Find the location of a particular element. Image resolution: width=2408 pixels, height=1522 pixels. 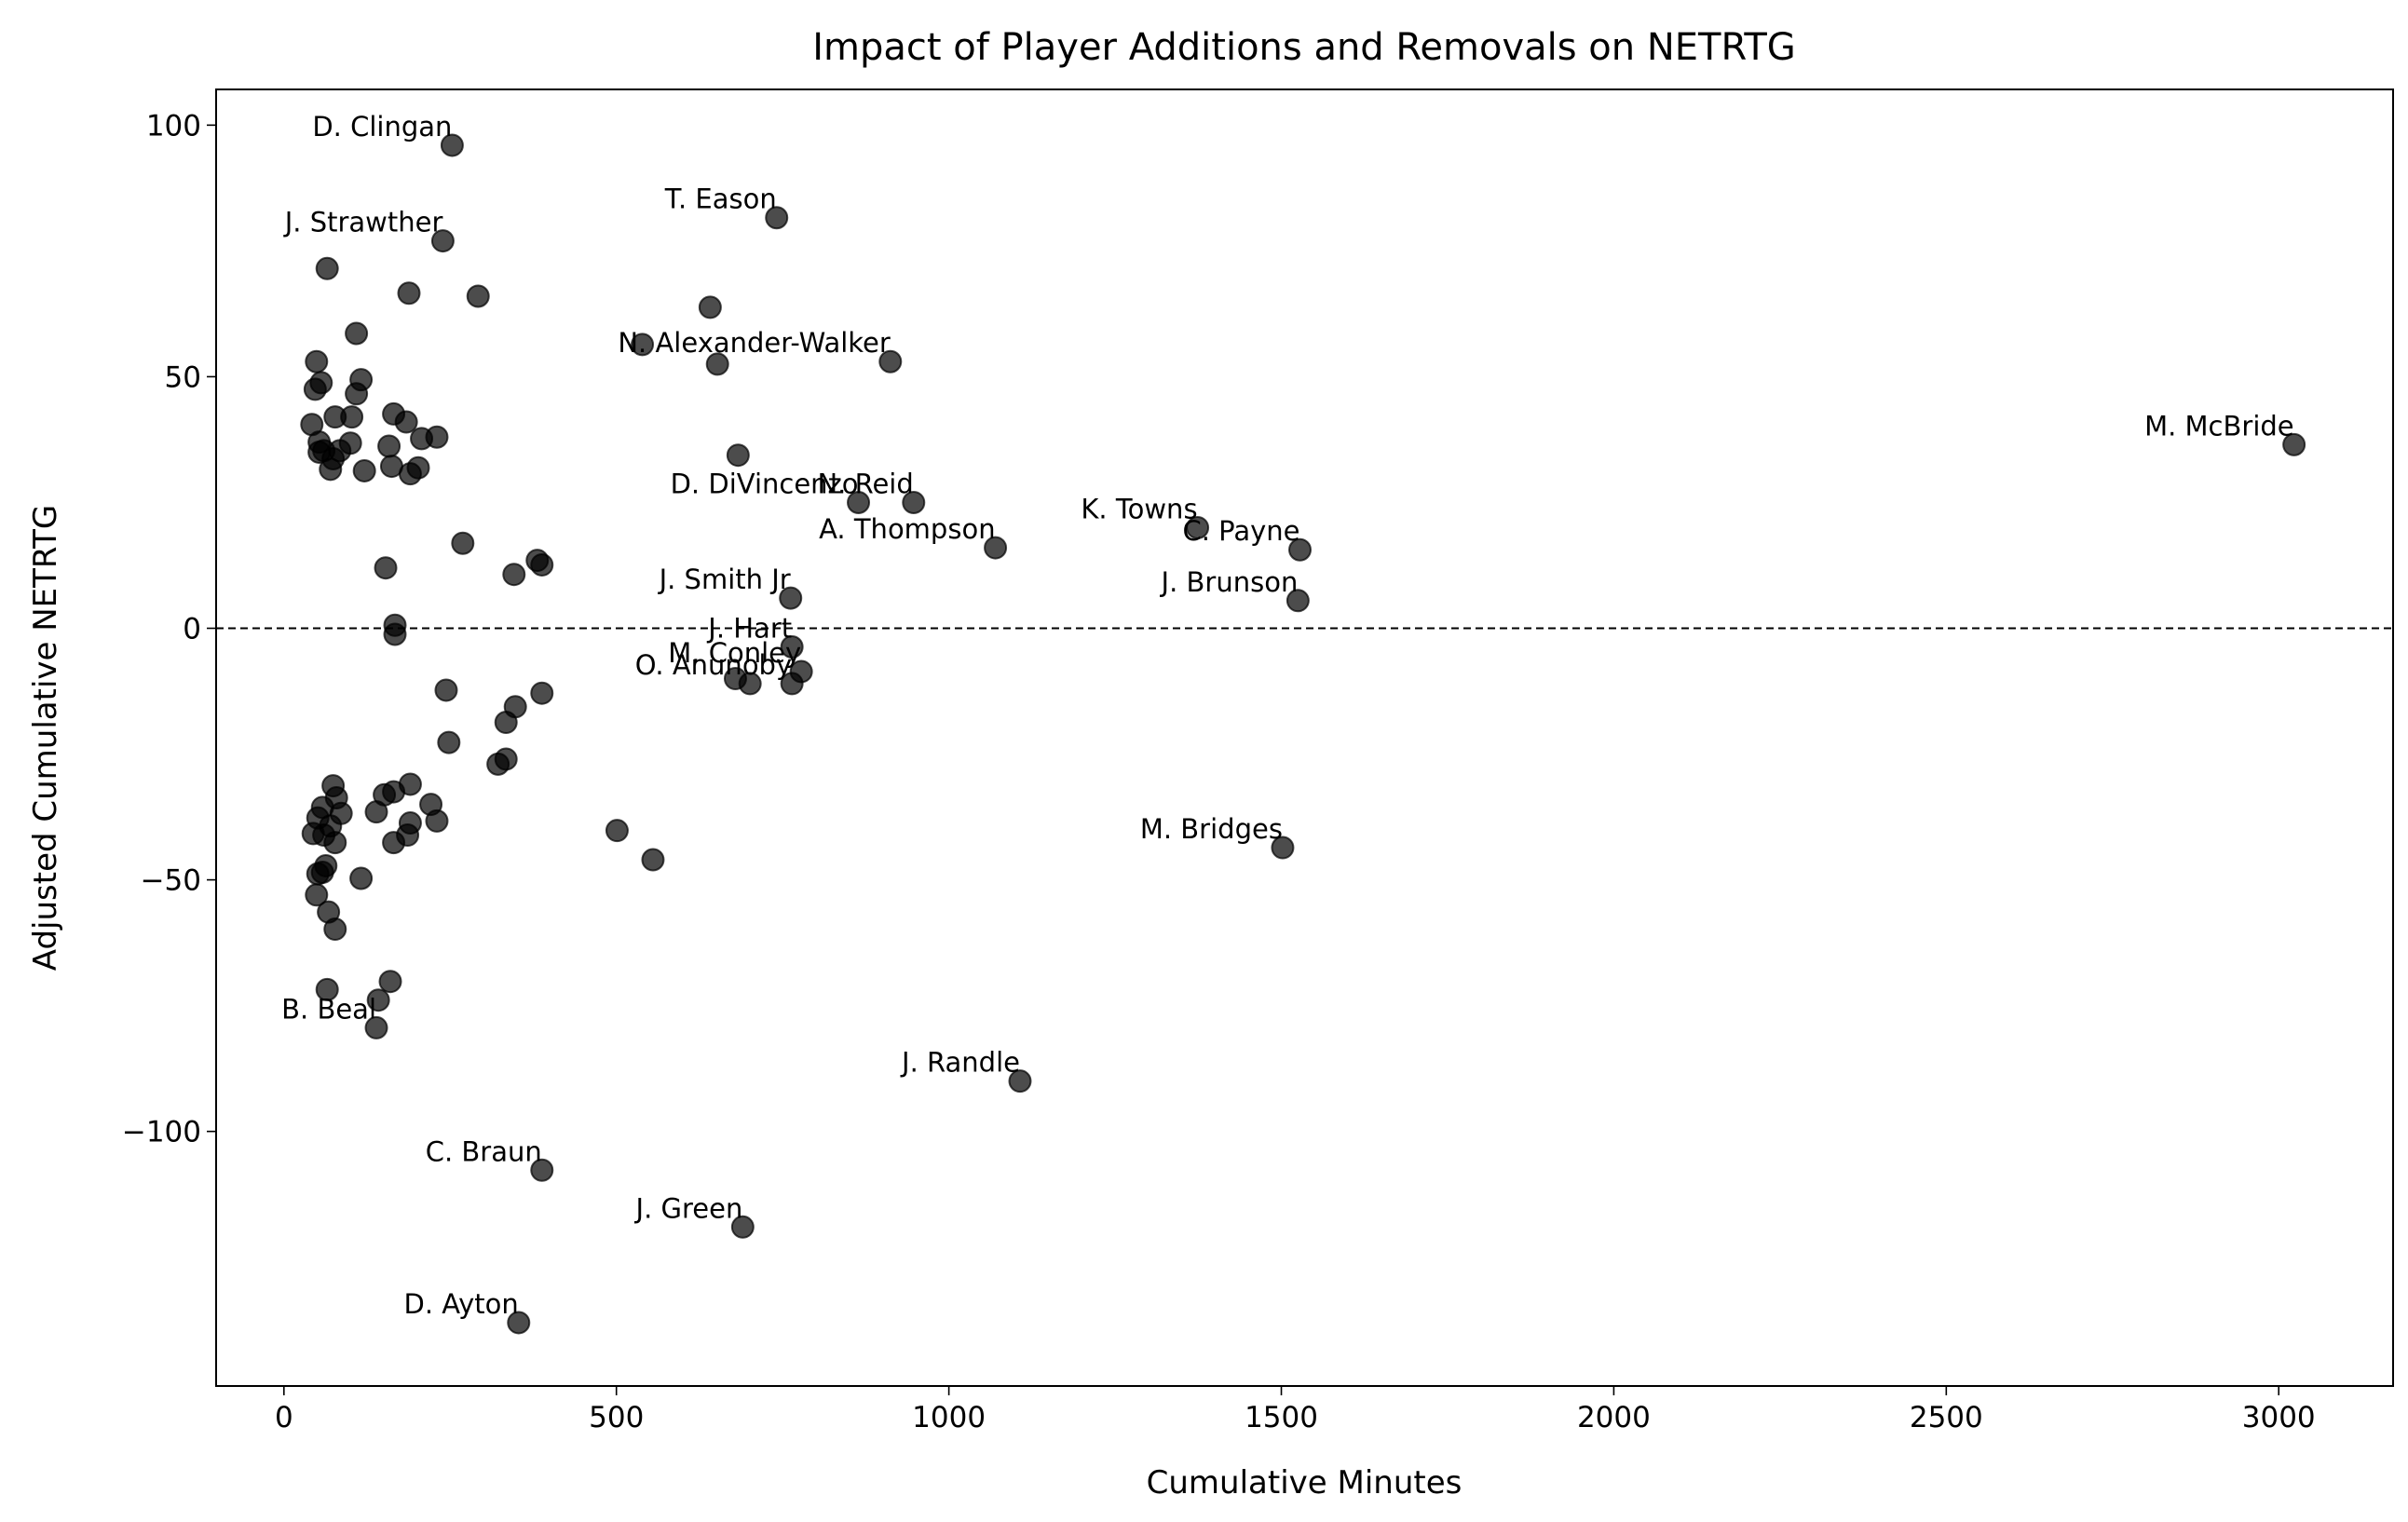

point-label: K. Towns is located at coordinates (1139, 509).